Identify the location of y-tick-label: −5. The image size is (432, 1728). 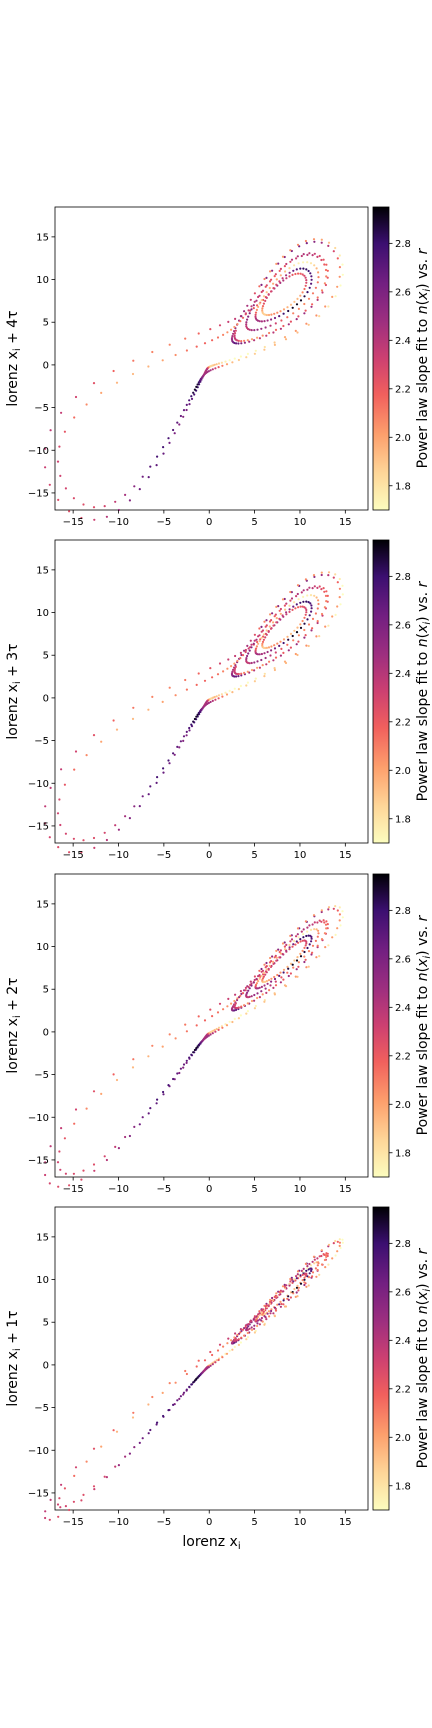
(41, 1408).